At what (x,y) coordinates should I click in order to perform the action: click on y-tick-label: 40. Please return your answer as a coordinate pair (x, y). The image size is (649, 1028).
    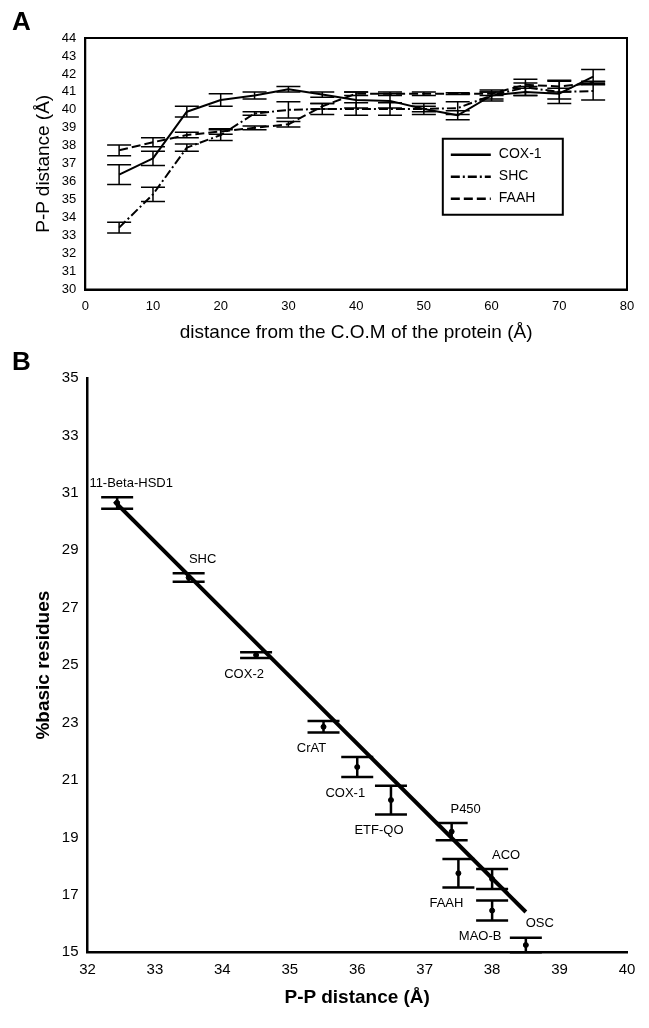
    Looking at the image, I should click on (69, 109).